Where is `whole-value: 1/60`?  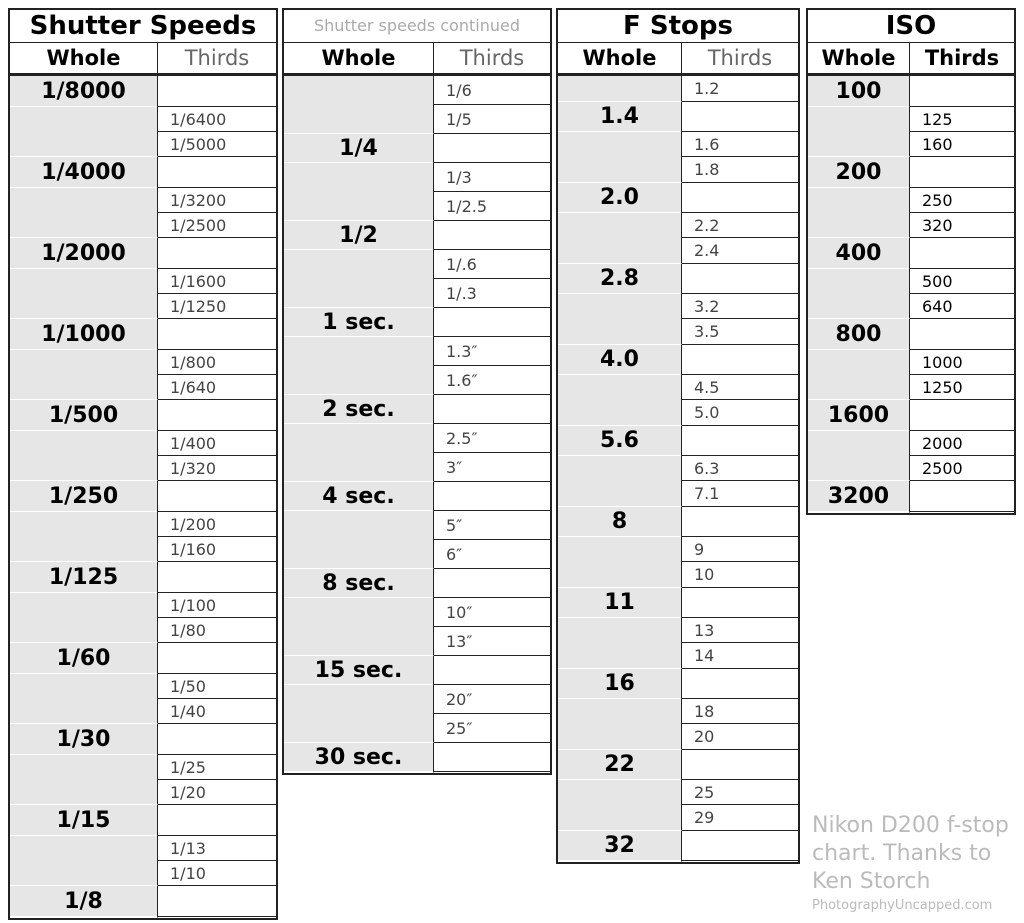 whole-value: 1/60 is located at coordinates (83, 658).